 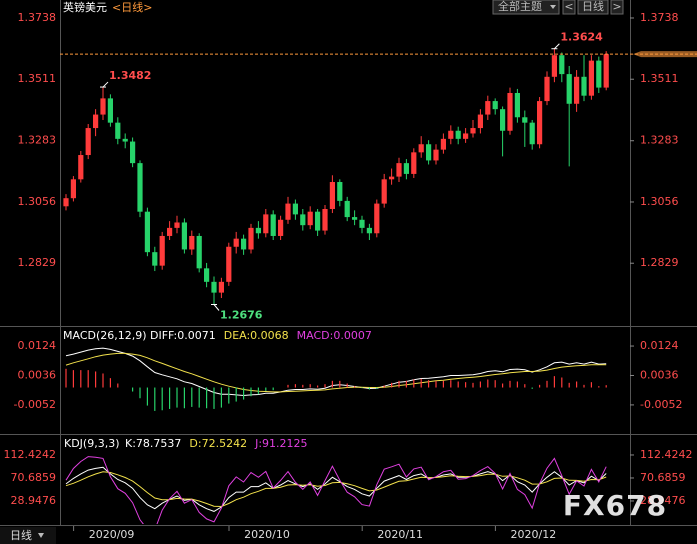 I want to click on instrument-title: 英镑美元, so click(x=85, y=7).